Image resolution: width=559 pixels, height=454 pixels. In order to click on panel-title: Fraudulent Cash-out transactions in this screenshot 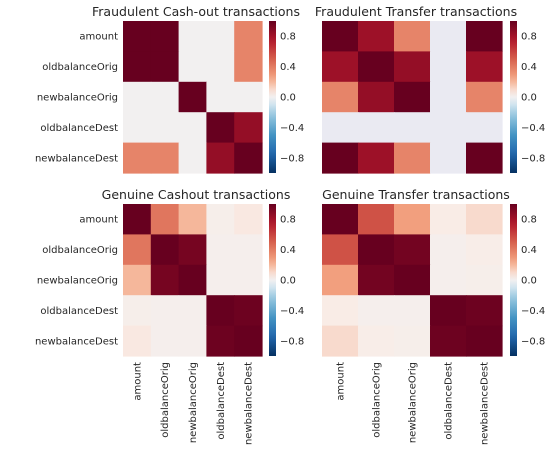, I will do `click(196, 11)`.